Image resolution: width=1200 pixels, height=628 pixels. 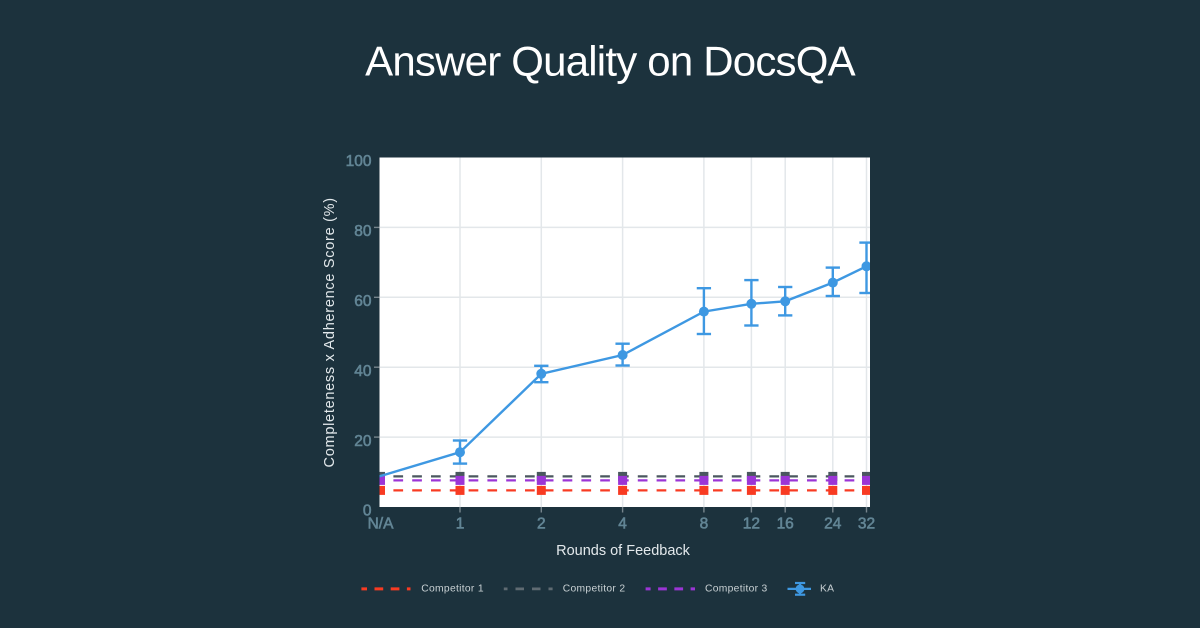 What do you see at coordinates (610, 61) in the screenshot?
I see `svg-text: Answer Quality on DocsQA` at bounding box center [610, 61].